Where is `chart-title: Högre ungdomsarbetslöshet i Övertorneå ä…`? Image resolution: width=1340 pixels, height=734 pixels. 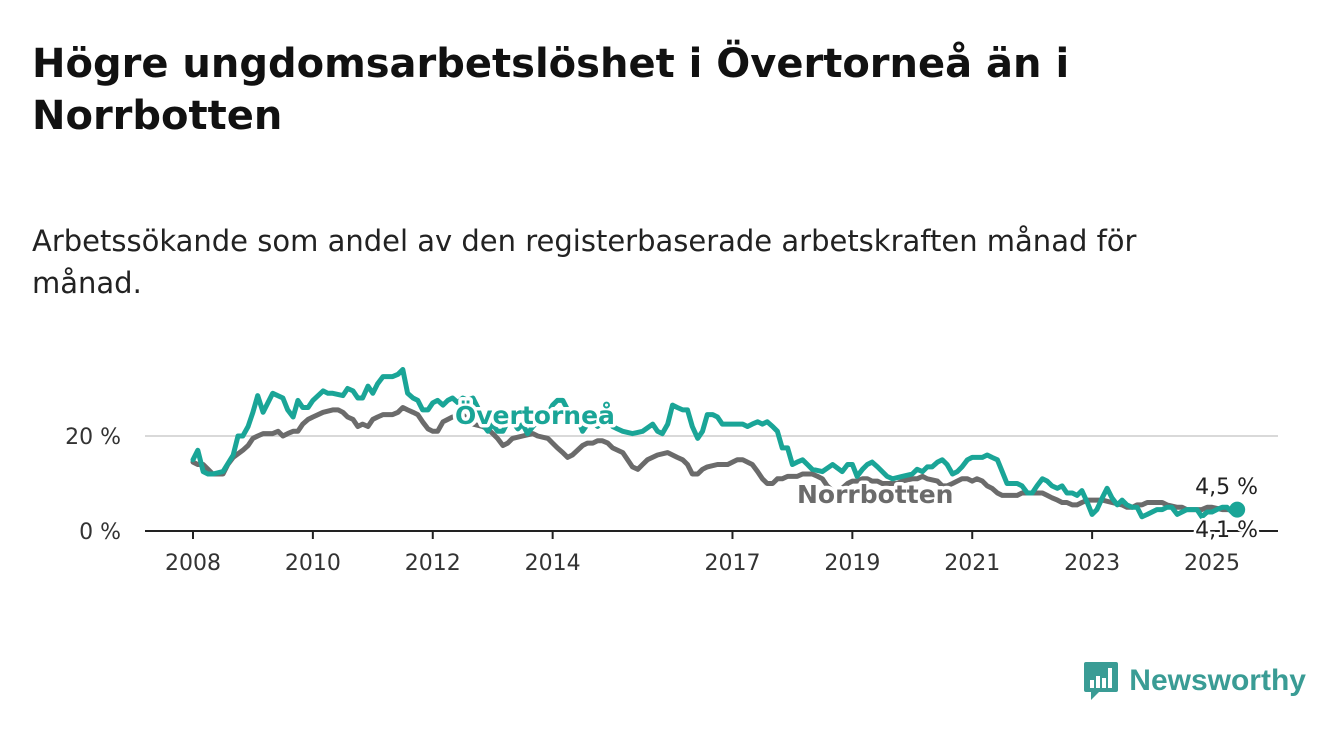
chart-title: Högre ungdomsarbetslöshet i Övertorneå ä… is located at coordinates (551, 90).